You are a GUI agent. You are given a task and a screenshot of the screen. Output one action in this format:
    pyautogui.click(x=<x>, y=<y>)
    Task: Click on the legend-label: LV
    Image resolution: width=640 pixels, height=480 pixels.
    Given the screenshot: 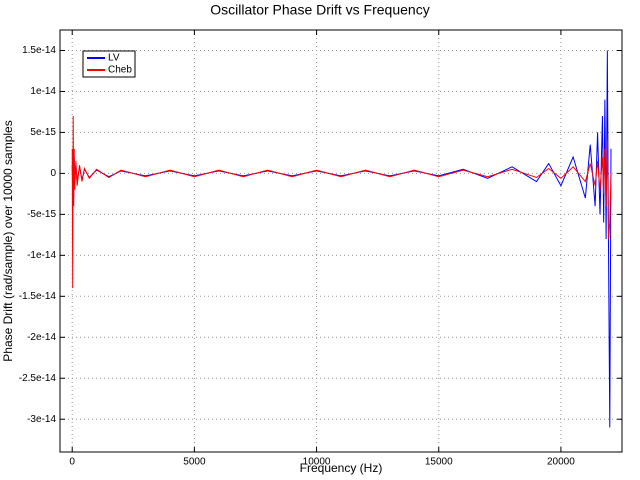 What is the action you would take?
    pyautogui.click(x=114, y=58)
    